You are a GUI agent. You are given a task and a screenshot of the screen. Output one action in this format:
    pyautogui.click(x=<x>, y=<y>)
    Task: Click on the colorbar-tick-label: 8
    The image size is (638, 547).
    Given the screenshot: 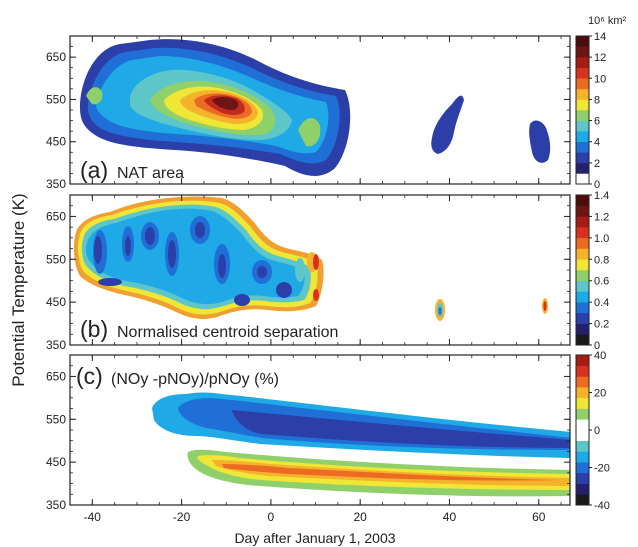 What is the action you would take?
    pyautogui.click(x=597, y=100)
    